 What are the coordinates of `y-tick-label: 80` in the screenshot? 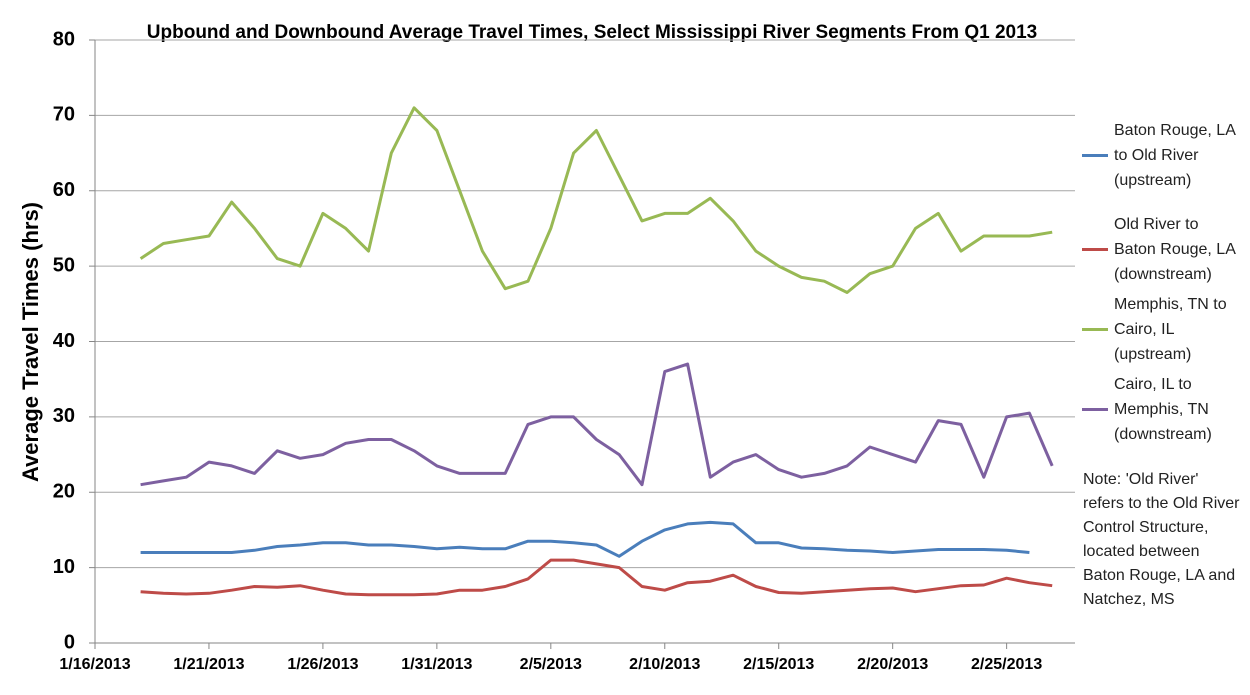 It's located at (64, 39).